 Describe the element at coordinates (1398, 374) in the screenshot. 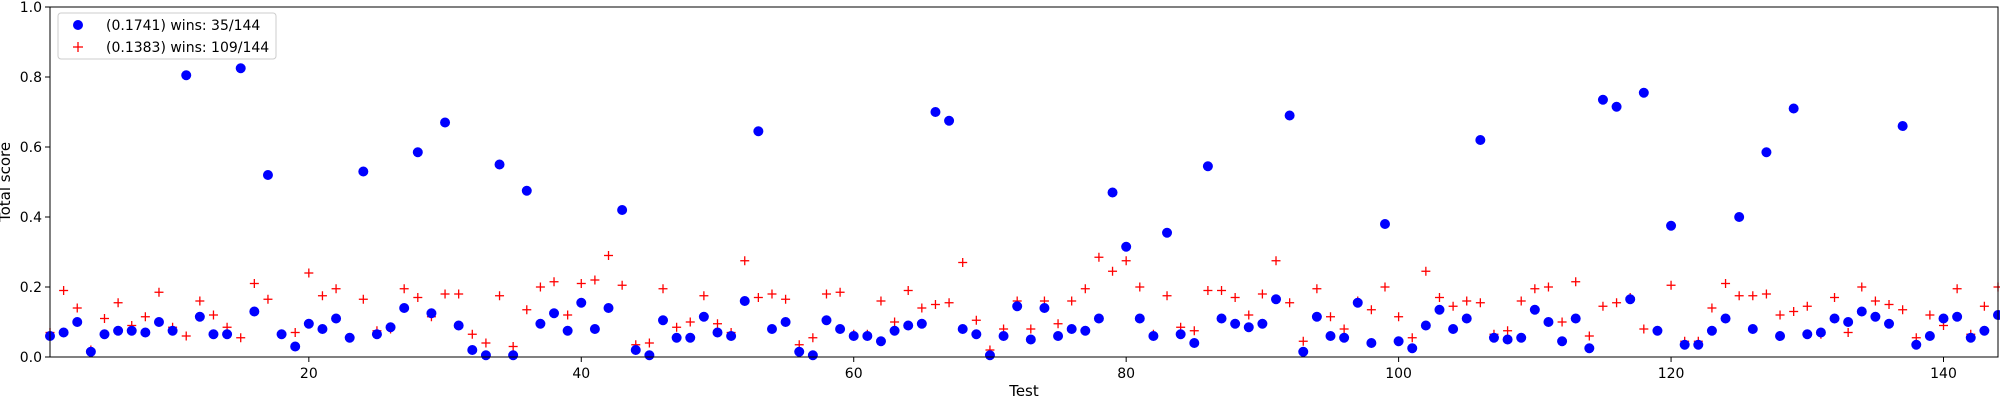

I see `x-tick-label: 100` at that location.